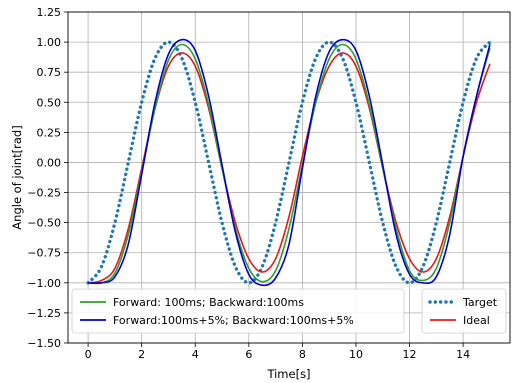 The image size is (515, 383). What do you see at coordinates (44, 313) in the screenshot?
I see `y-tick-label: −1.25` at bounding box center [44, 313].